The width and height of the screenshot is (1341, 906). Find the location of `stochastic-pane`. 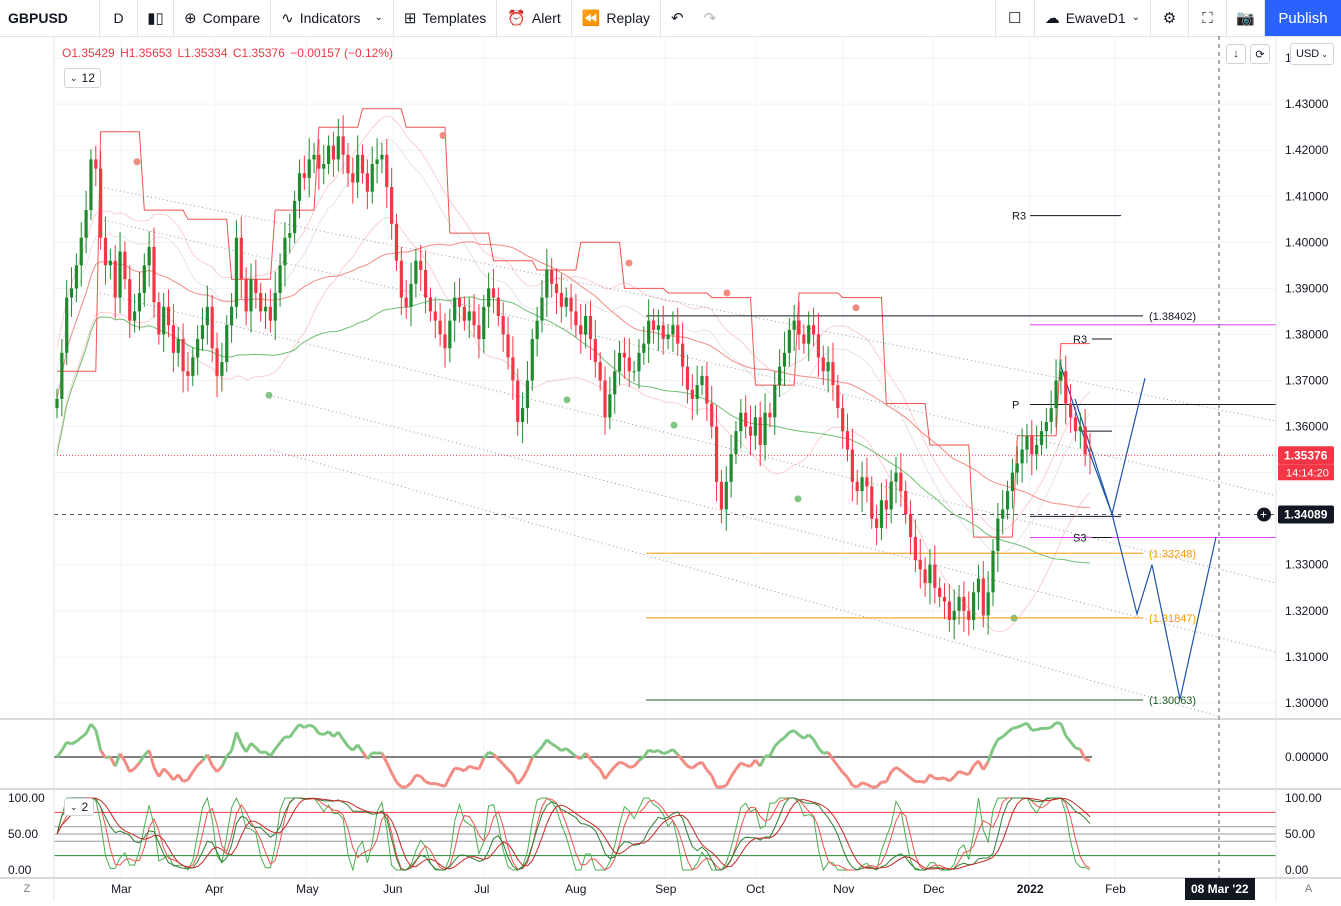

stochastic-pane is located at coordinates (665, 834).